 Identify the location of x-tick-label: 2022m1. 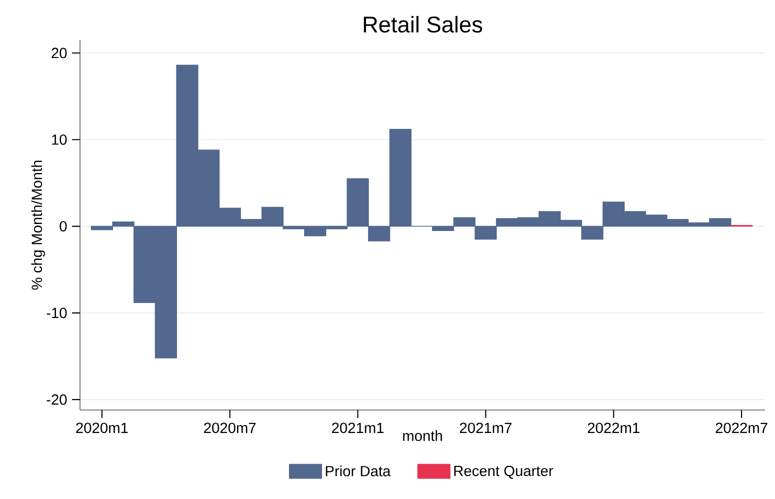
(614, 428).